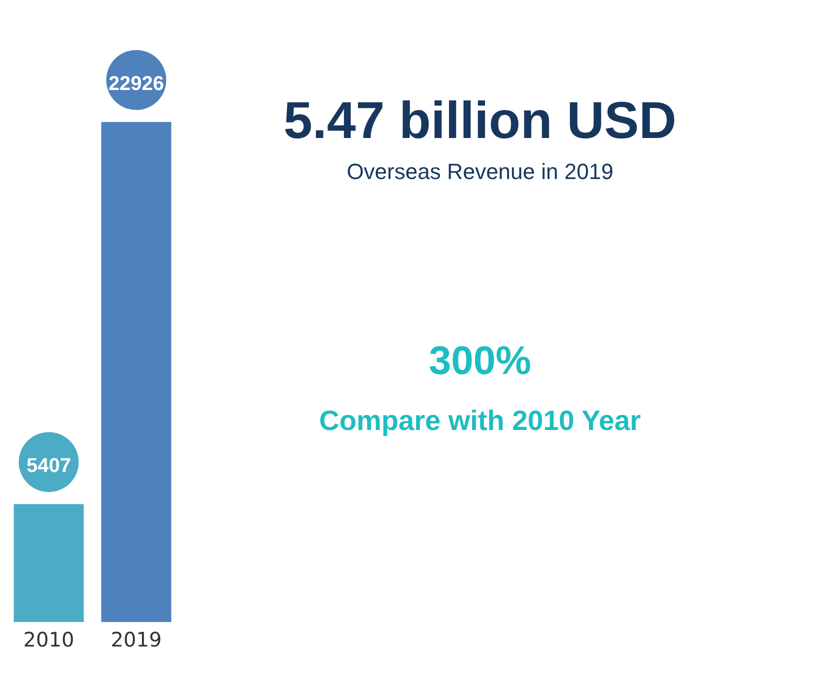 The height and width of the screenshot is (681, 829). Describe the element at coordinates (480, 420) in the screenshot. I see `text: Compare with 2010 Year` at that location.